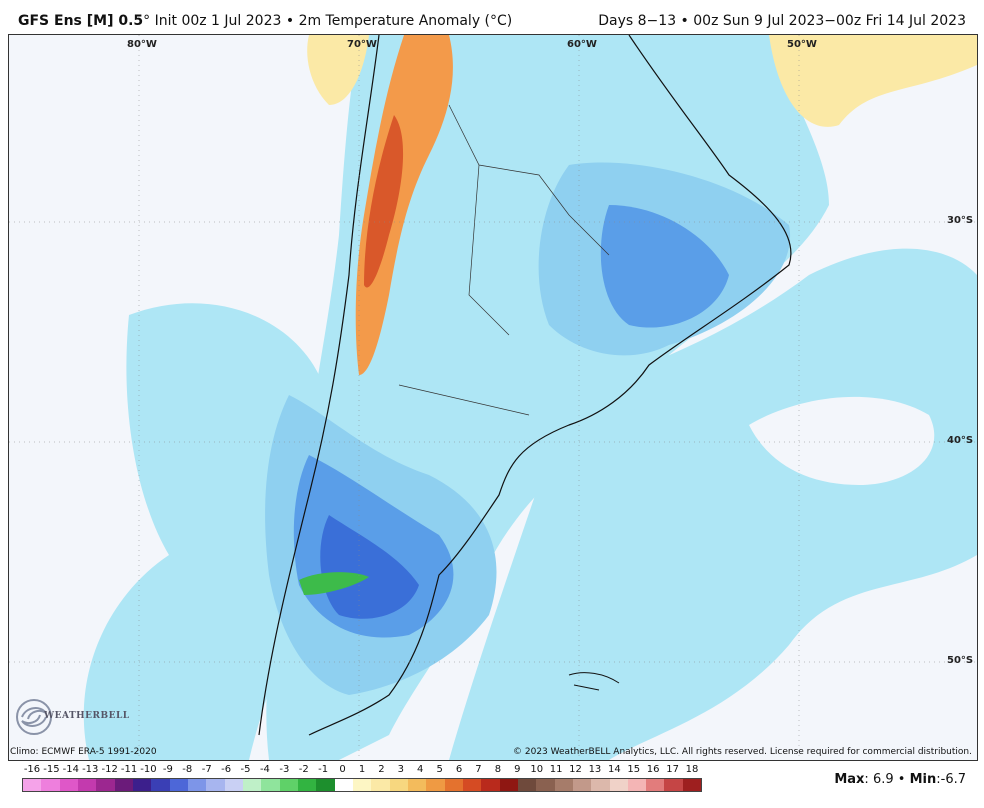  Describe the element at coordinates (362, 44) in the screenshot. I see `lon-label-70w: 70°W` at that location.